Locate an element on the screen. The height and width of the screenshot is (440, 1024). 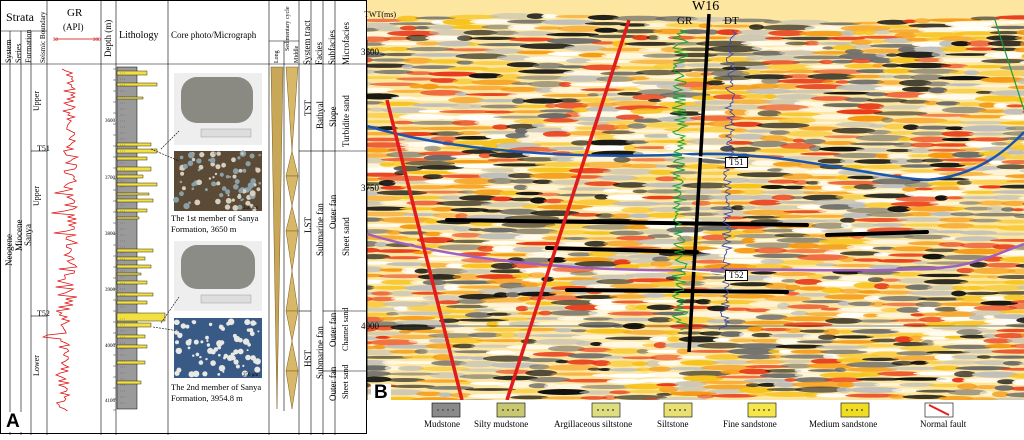
facies-submarine-fan: Submarine fan is located at coordinates (320, 352).